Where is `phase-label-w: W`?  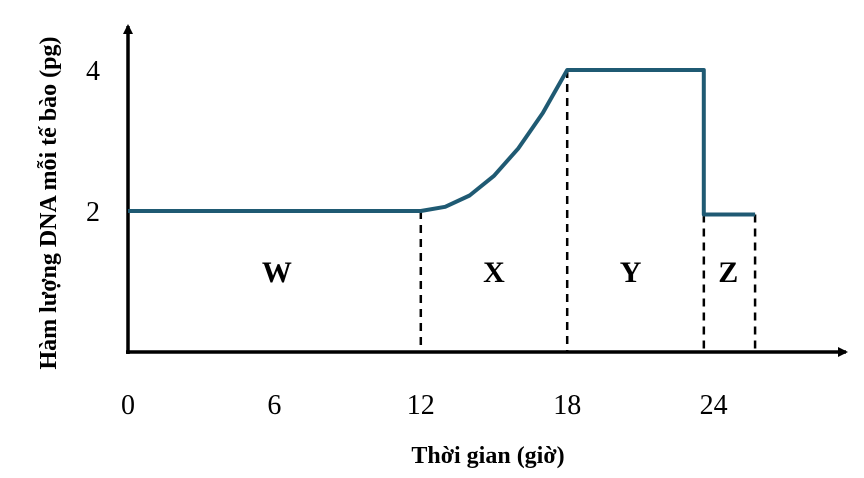 phase-label-w: W is located at coordinates (277, 272).